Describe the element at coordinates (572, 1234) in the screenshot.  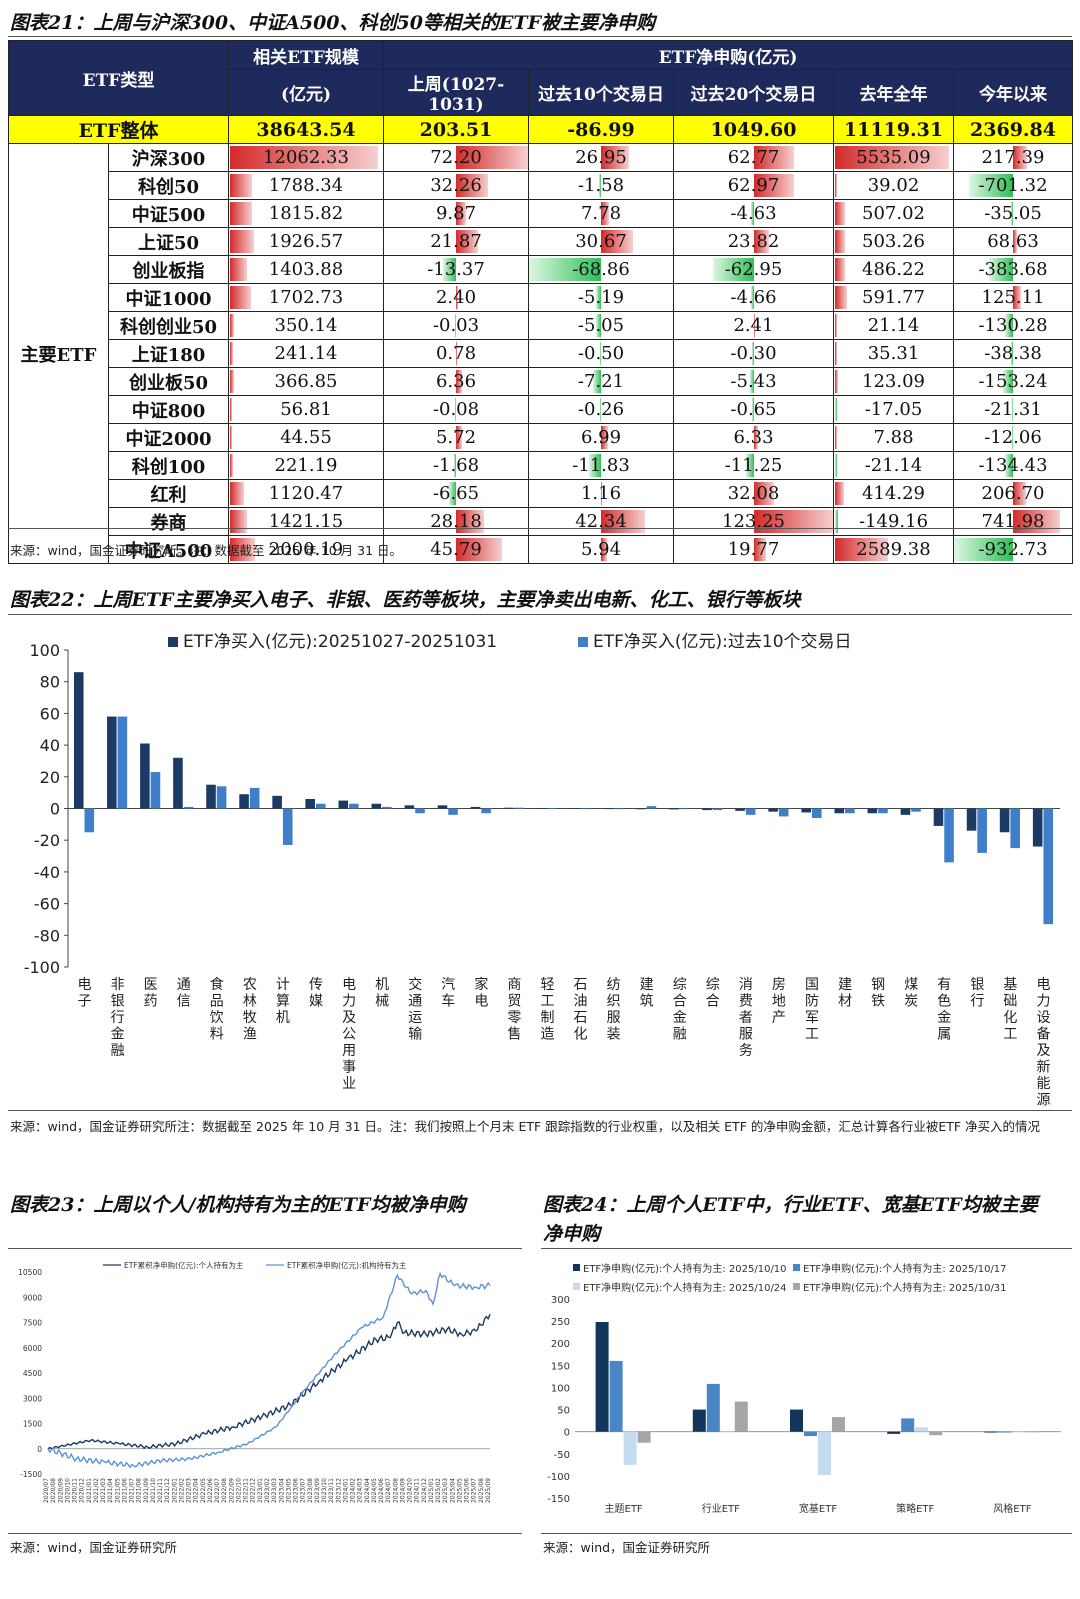
I see `fig24-title-line2: 净申购` at that location.